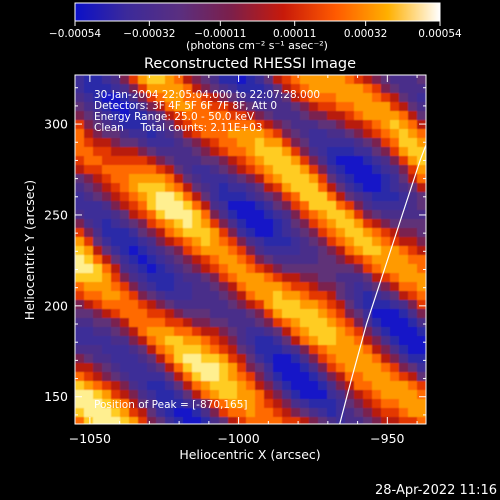  What do you see at coordinates (387, 438) in the screenshot?
I see `x-tick-label: −950` at bounding box center [387, 438].